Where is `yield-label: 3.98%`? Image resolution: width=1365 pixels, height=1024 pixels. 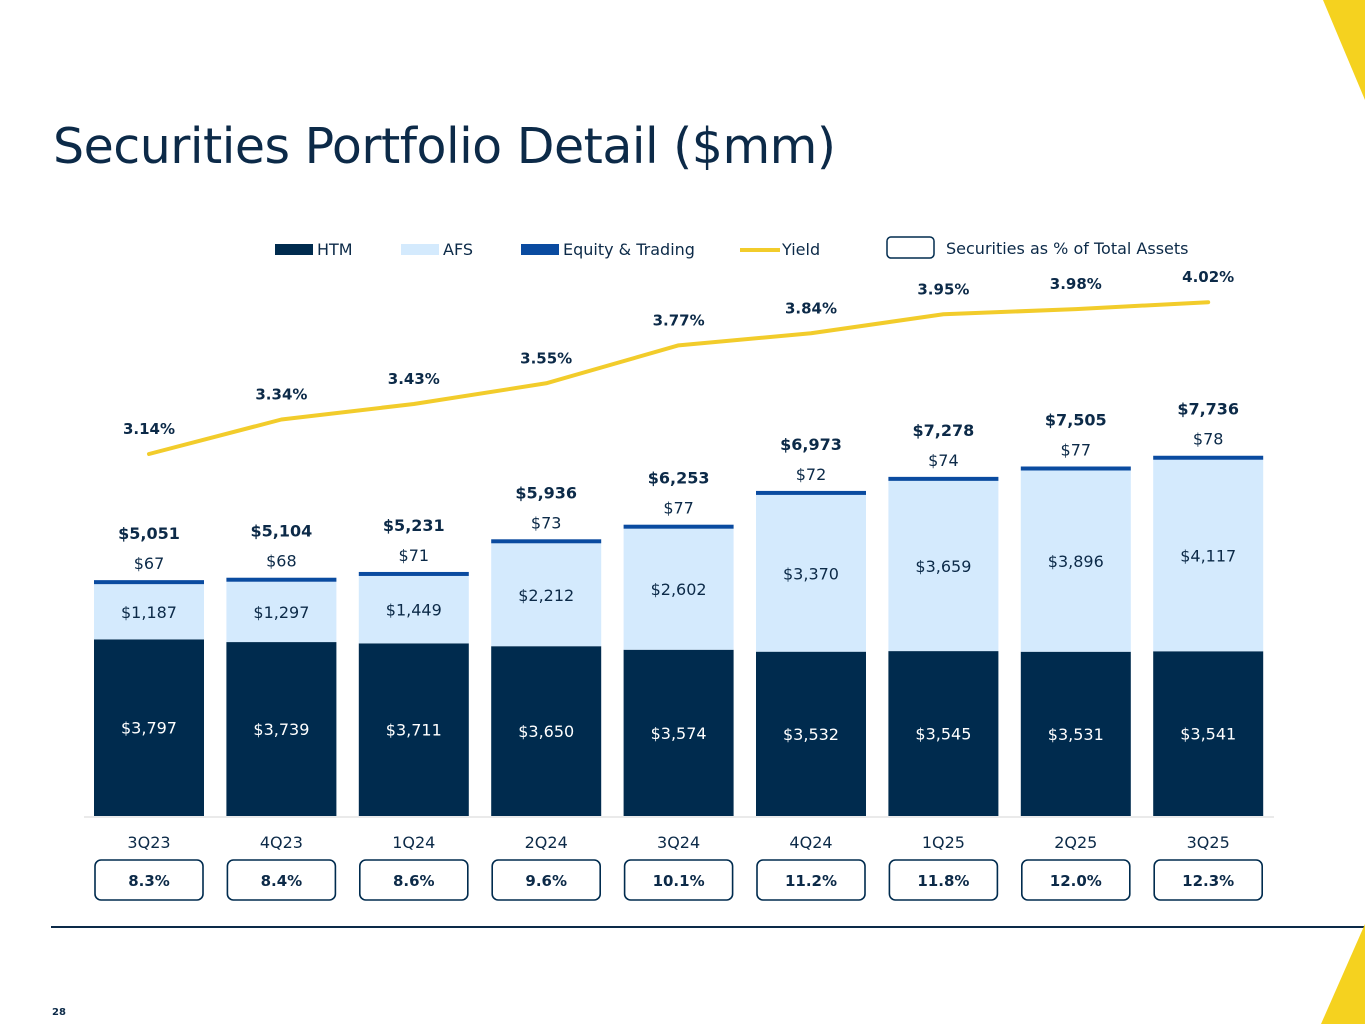 yield-label: 3.98% is located at coordinates (1076, 284).